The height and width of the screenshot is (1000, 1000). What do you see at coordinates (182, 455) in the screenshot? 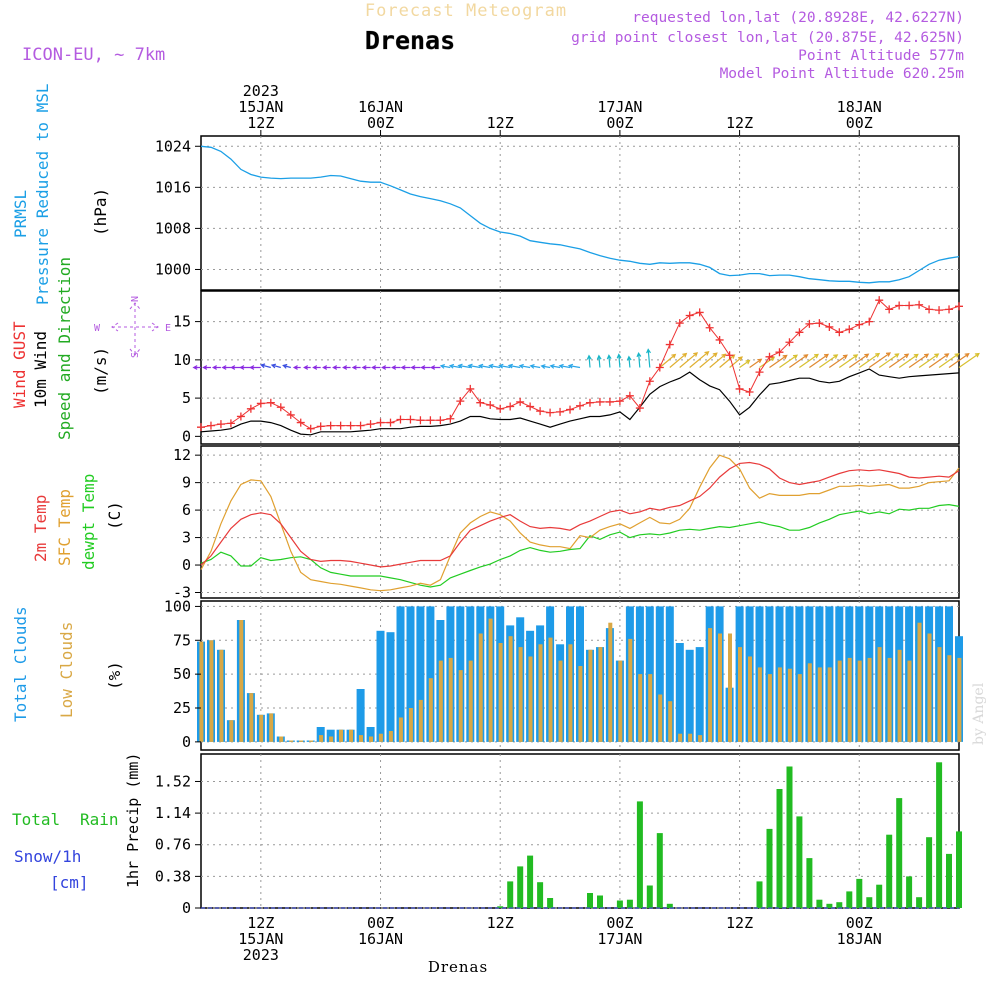
I see `y-tick-label: 12` at bounding box center [182, 455].